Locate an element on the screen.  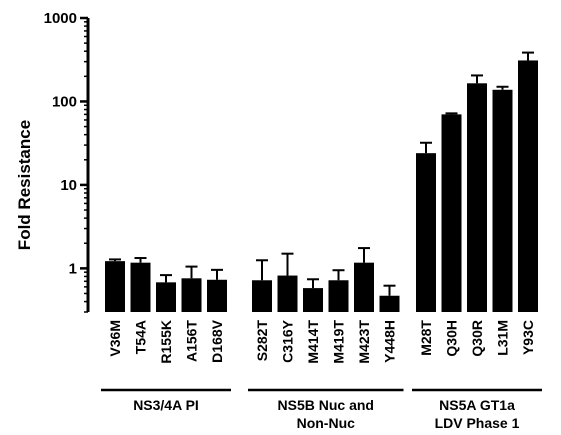
group-label: NS5A GT1a is located at coordinates (477, 405).